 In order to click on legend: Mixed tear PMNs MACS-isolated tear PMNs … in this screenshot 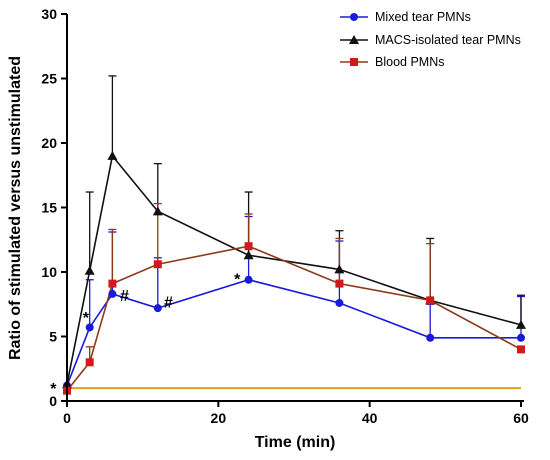, I will do `click(430, 39)`.